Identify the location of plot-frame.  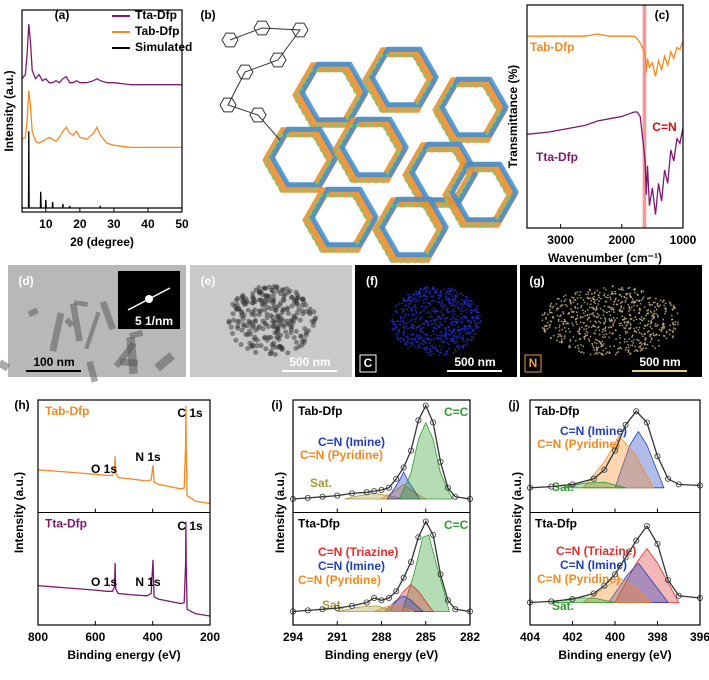
(124, 512).